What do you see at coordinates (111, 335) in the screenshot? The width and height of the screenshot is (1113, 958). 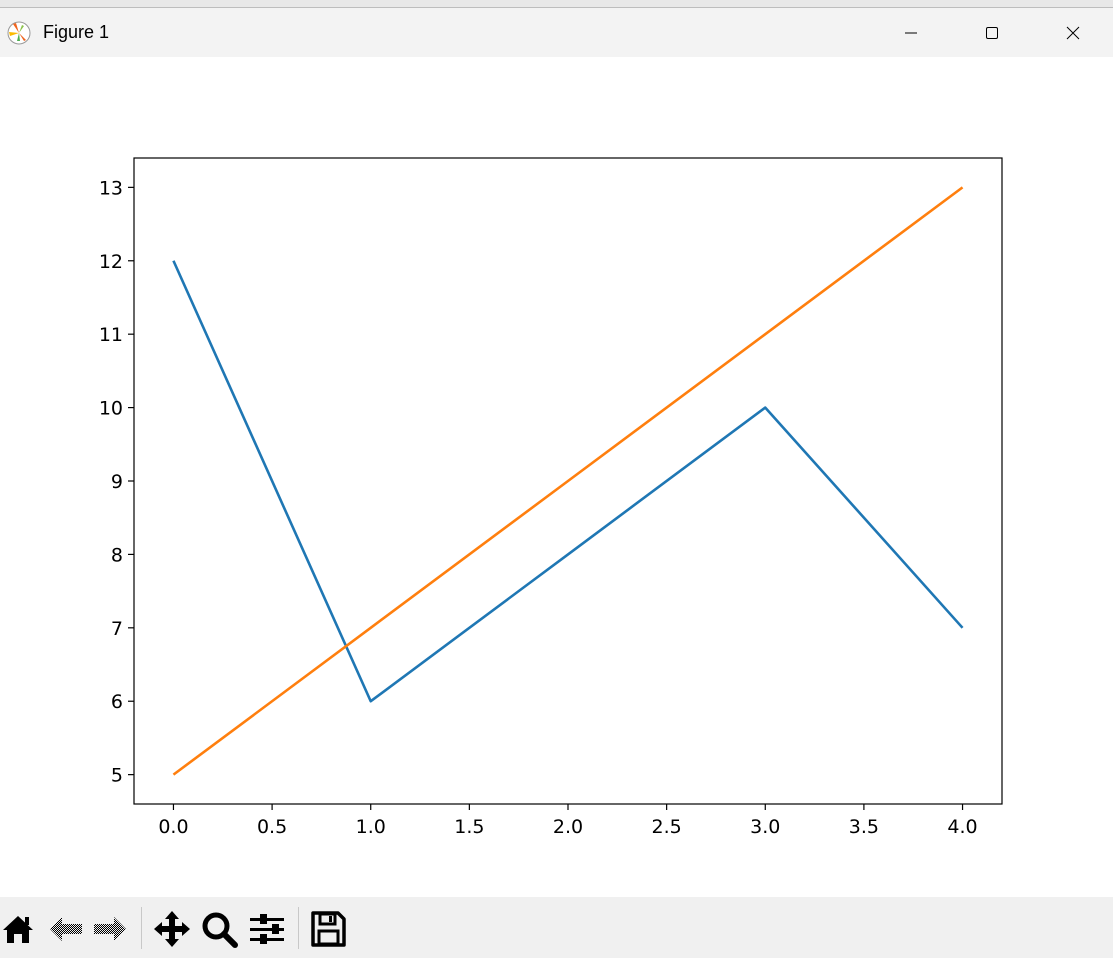 I see `y-tick-label: 11` at bounding box center [111, 335].